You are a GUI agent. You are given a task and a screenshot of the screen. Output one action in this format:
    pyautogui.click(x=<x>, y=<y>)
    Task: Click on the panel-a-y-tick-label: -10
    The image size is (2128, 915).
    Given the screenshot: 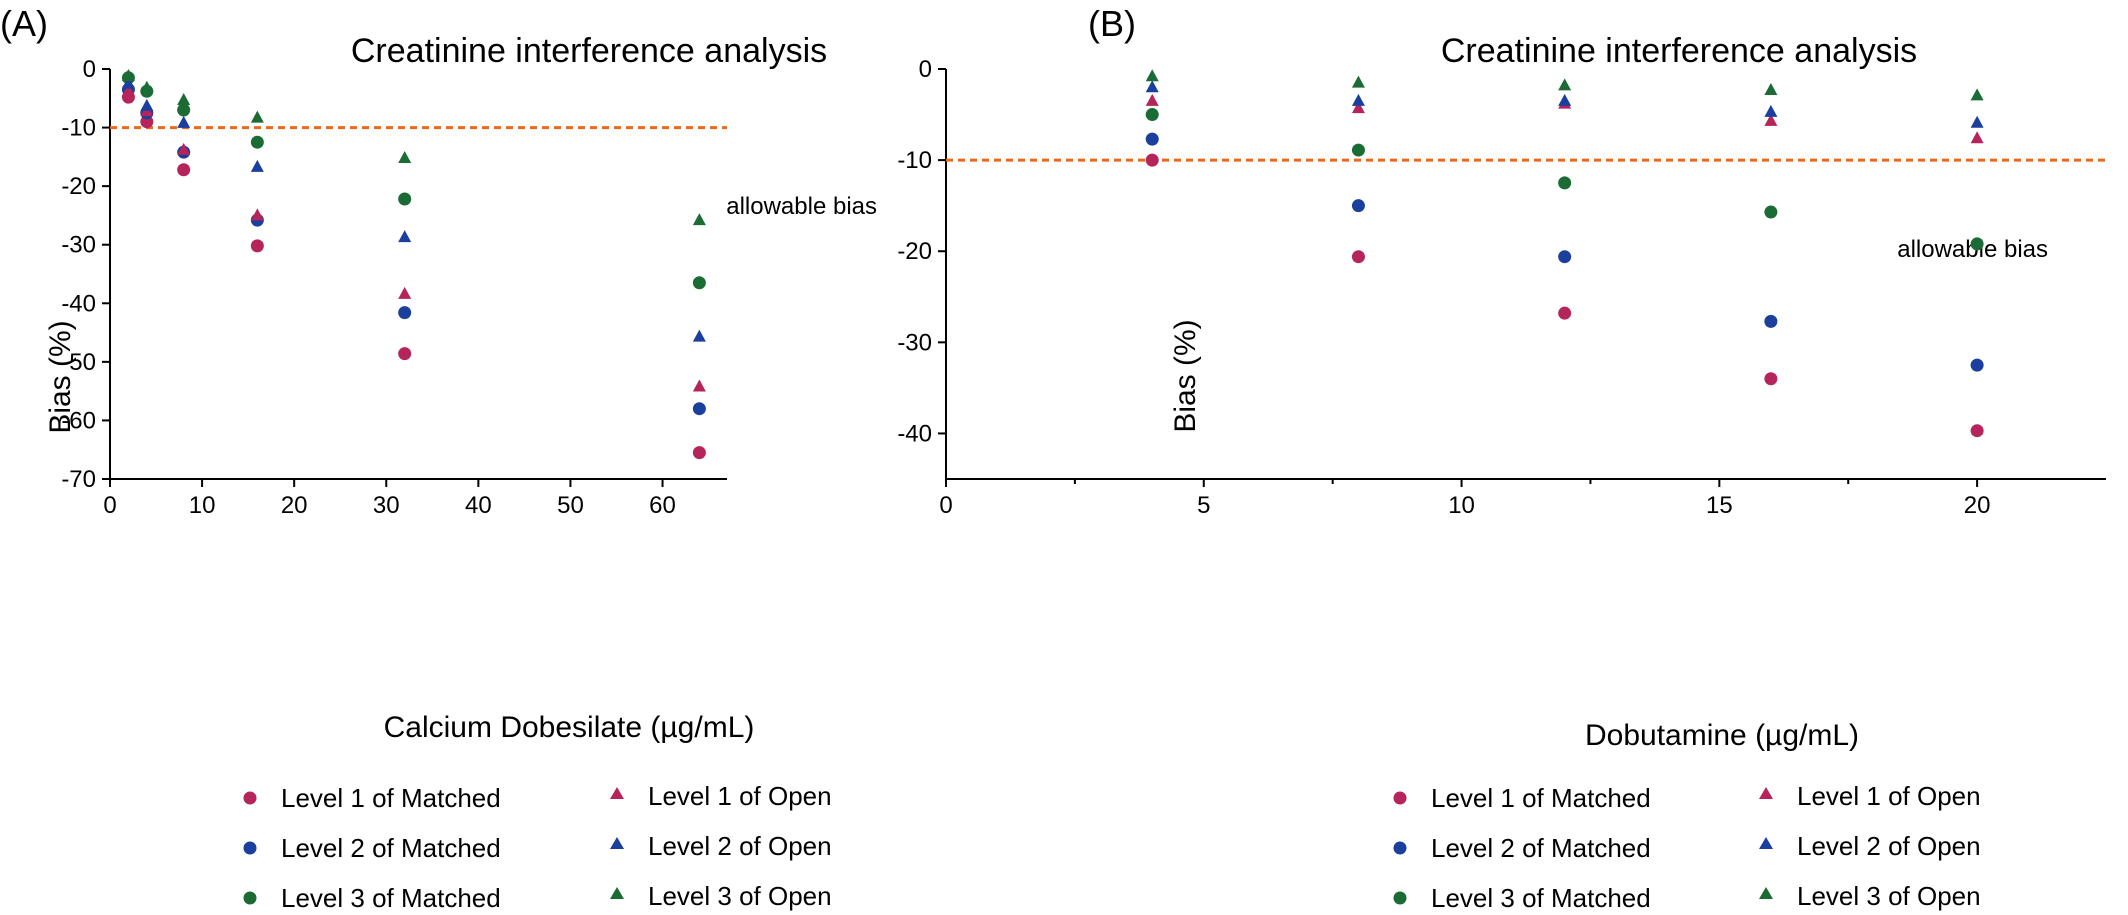 What is the action you would take?
    pyautogui.click(x=78, y=128)
    